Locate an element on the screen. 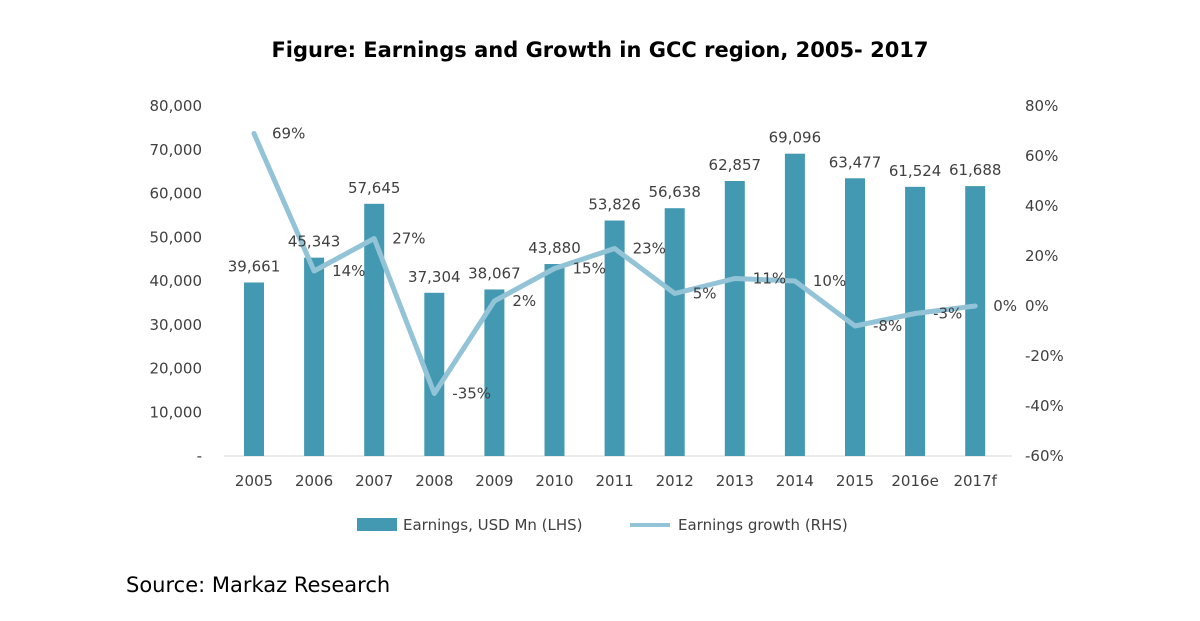 This screenshot has width=1200, height=621. right-axis: -60% -40% -20% 0% 20% 40% 60% 80% is located at coordinates (1044, 281).